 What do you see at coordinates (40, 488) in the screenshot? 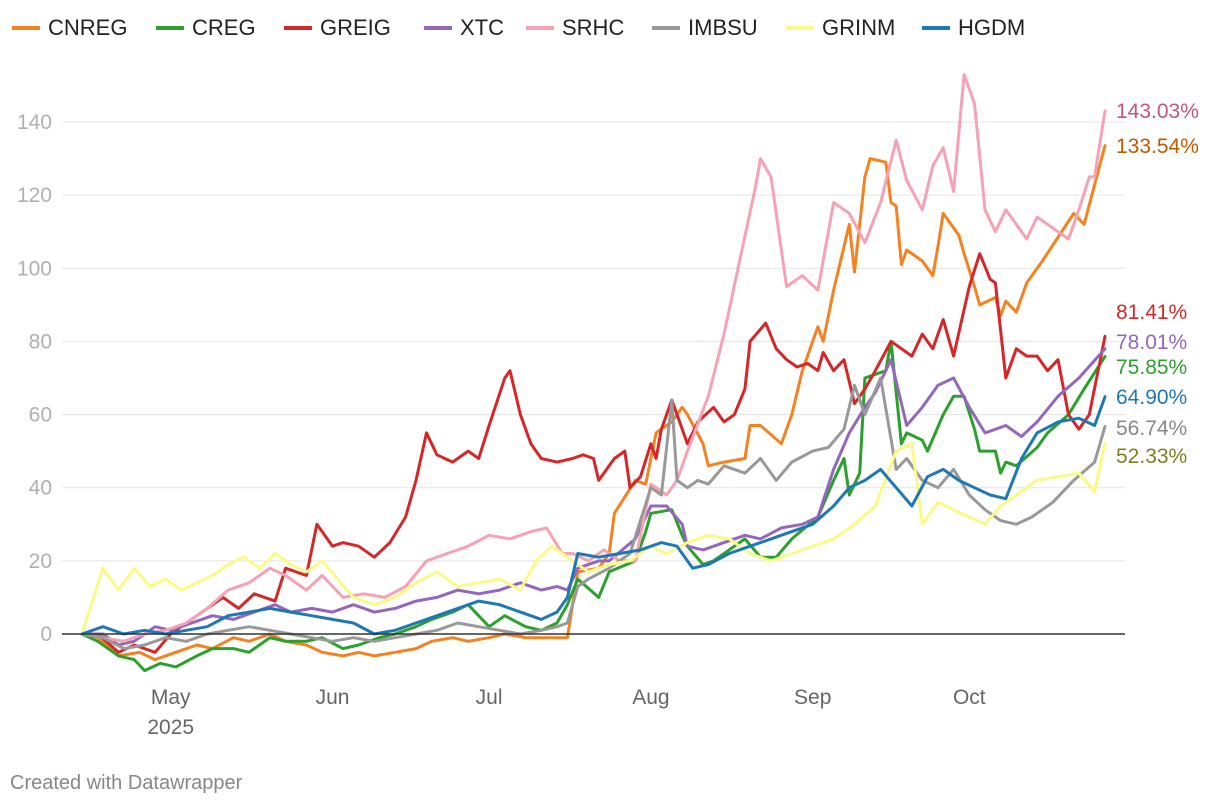
I see `y-tick-label: 40` at bounding box center [40, 488].